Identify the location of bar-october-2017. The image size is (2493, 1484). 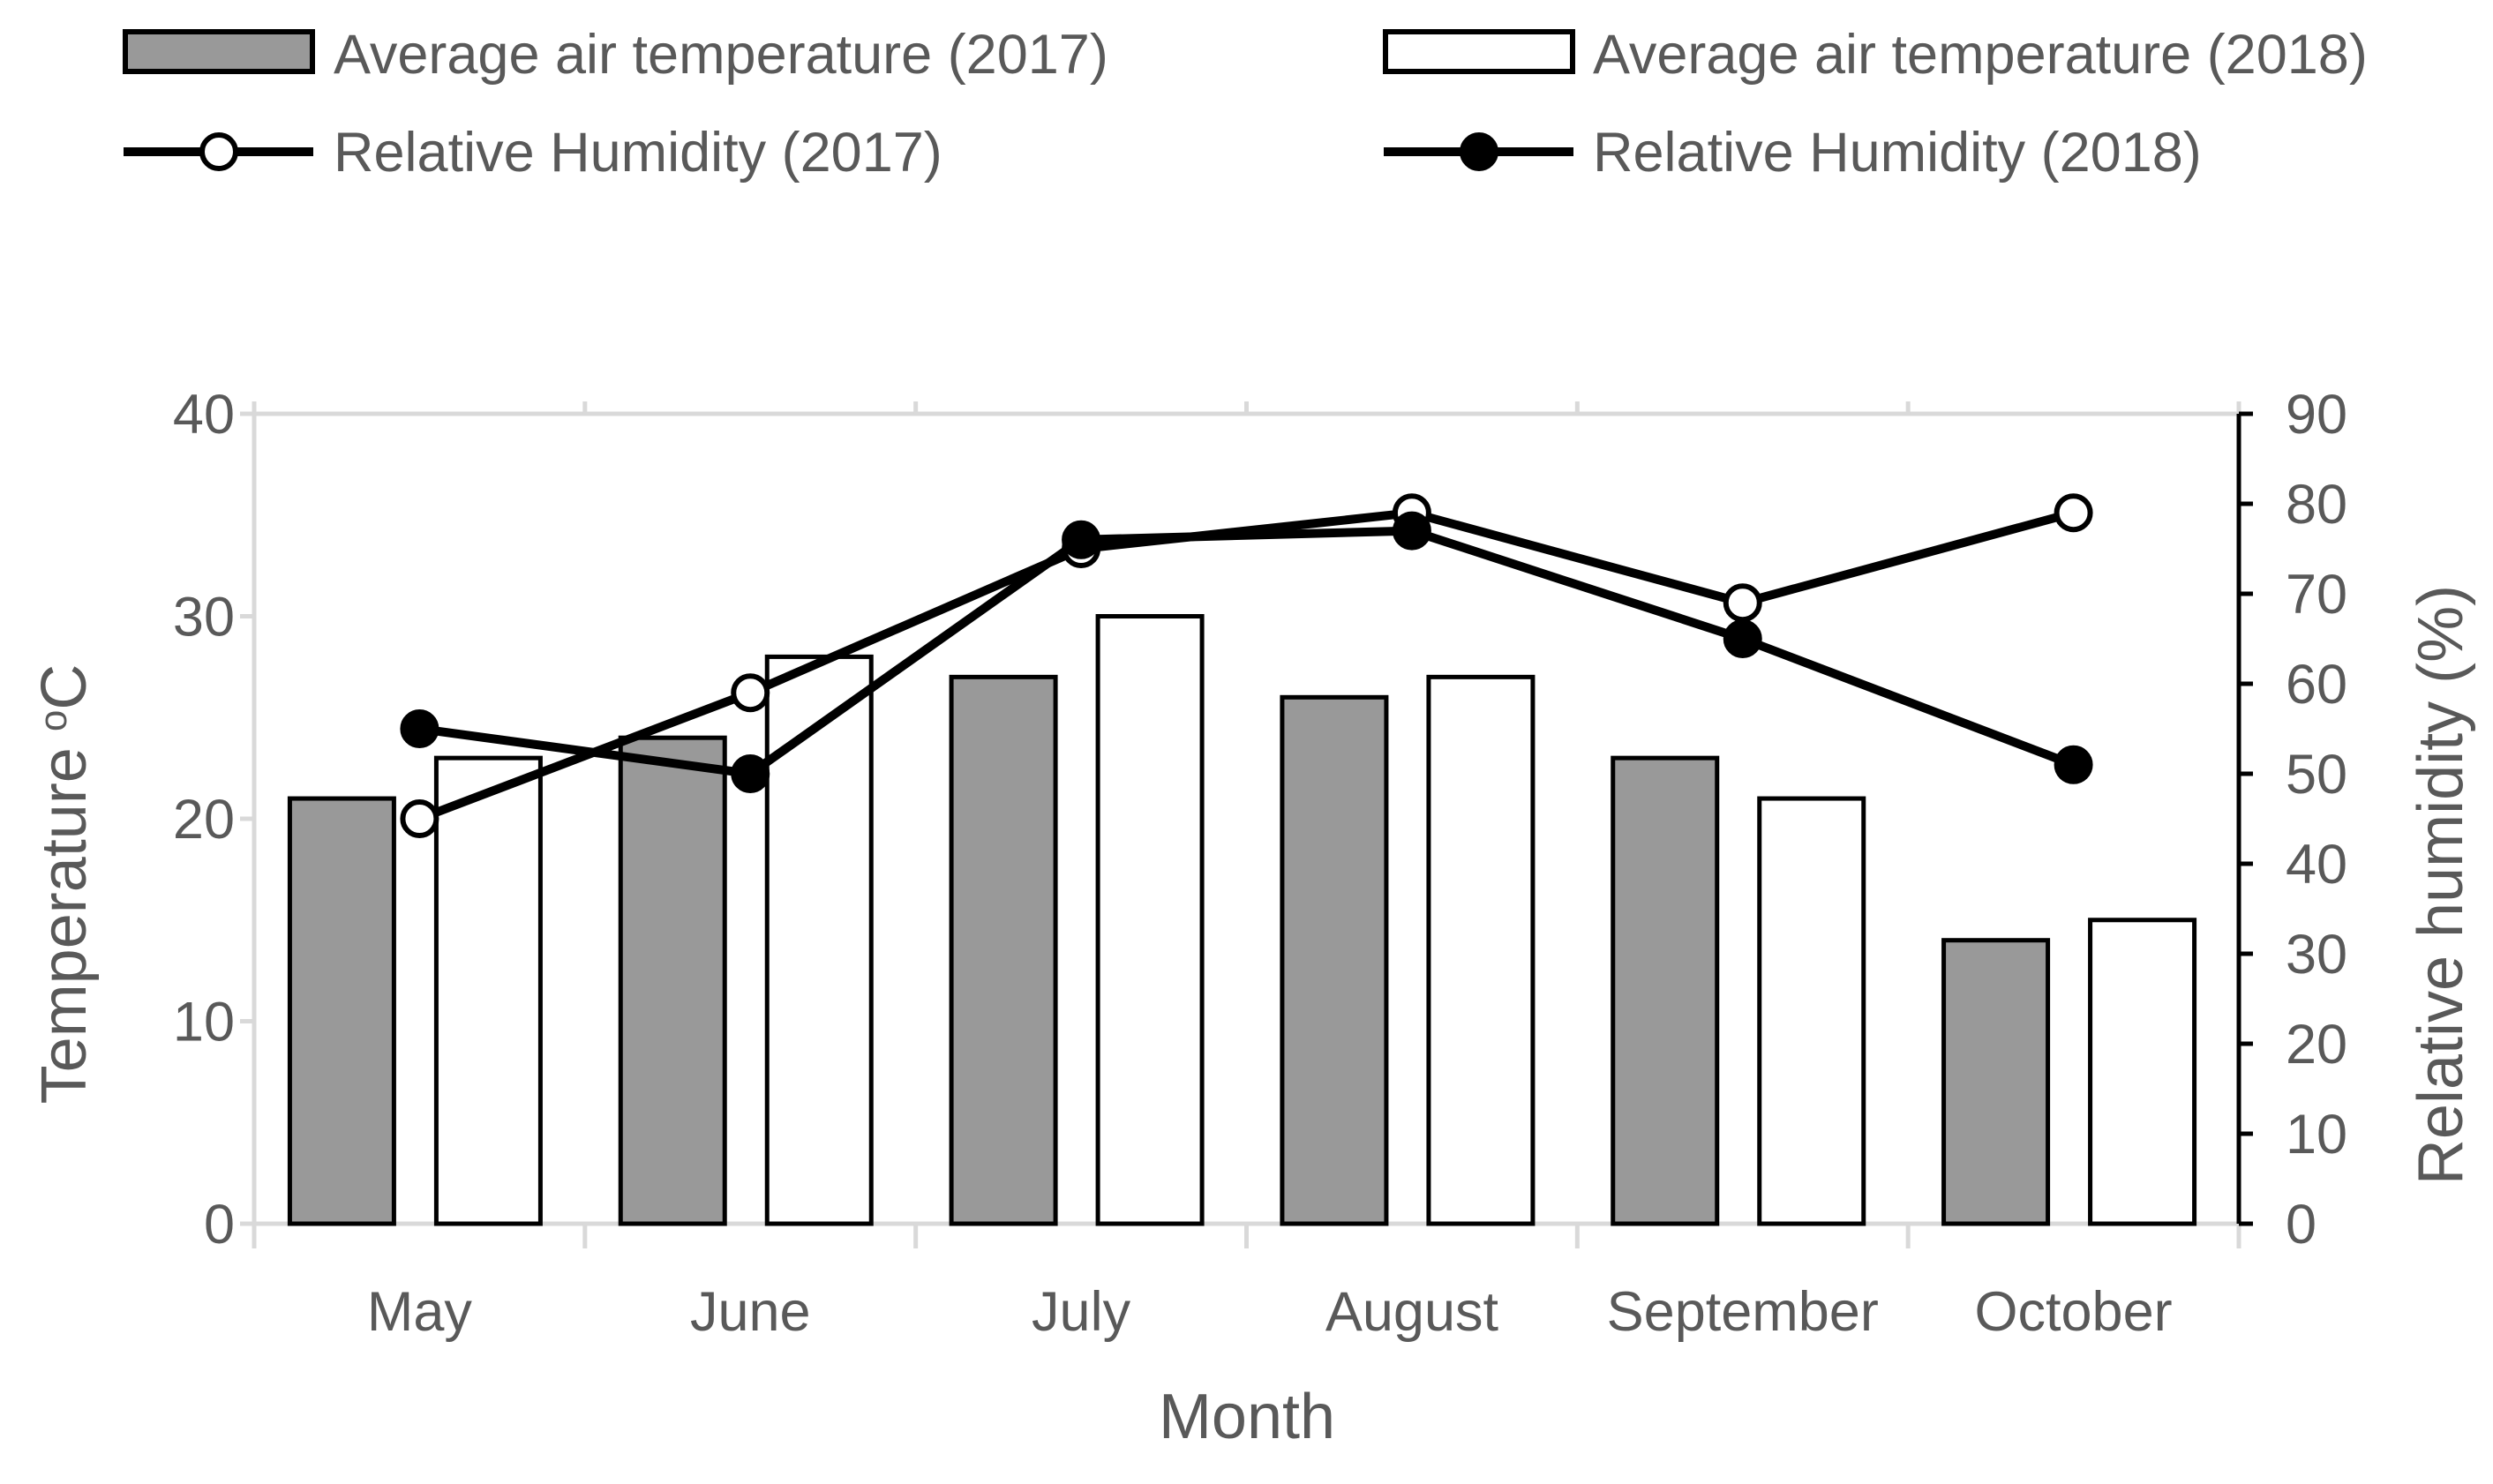
(1996, 1082).